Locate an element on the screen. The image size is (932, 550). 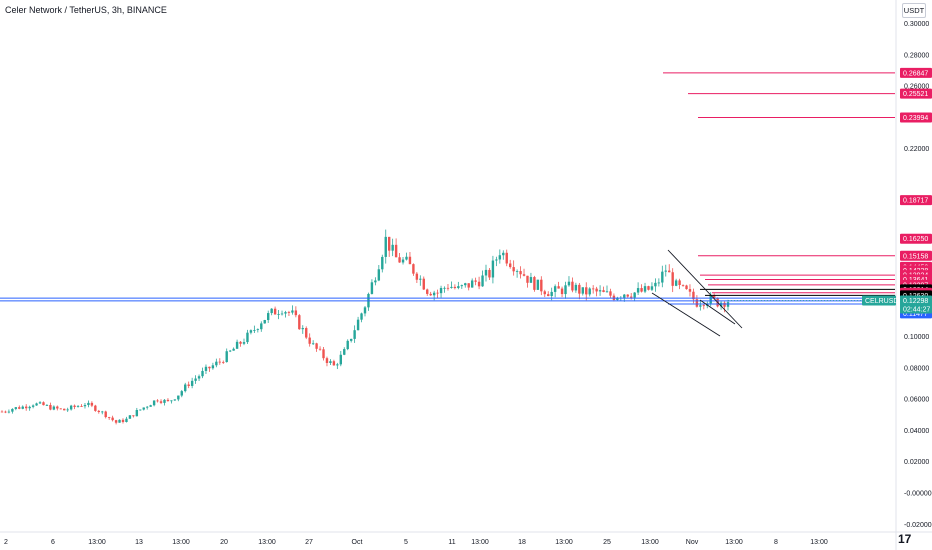
level-tag-label: 0.11477 is located at coordinates (915, 314).